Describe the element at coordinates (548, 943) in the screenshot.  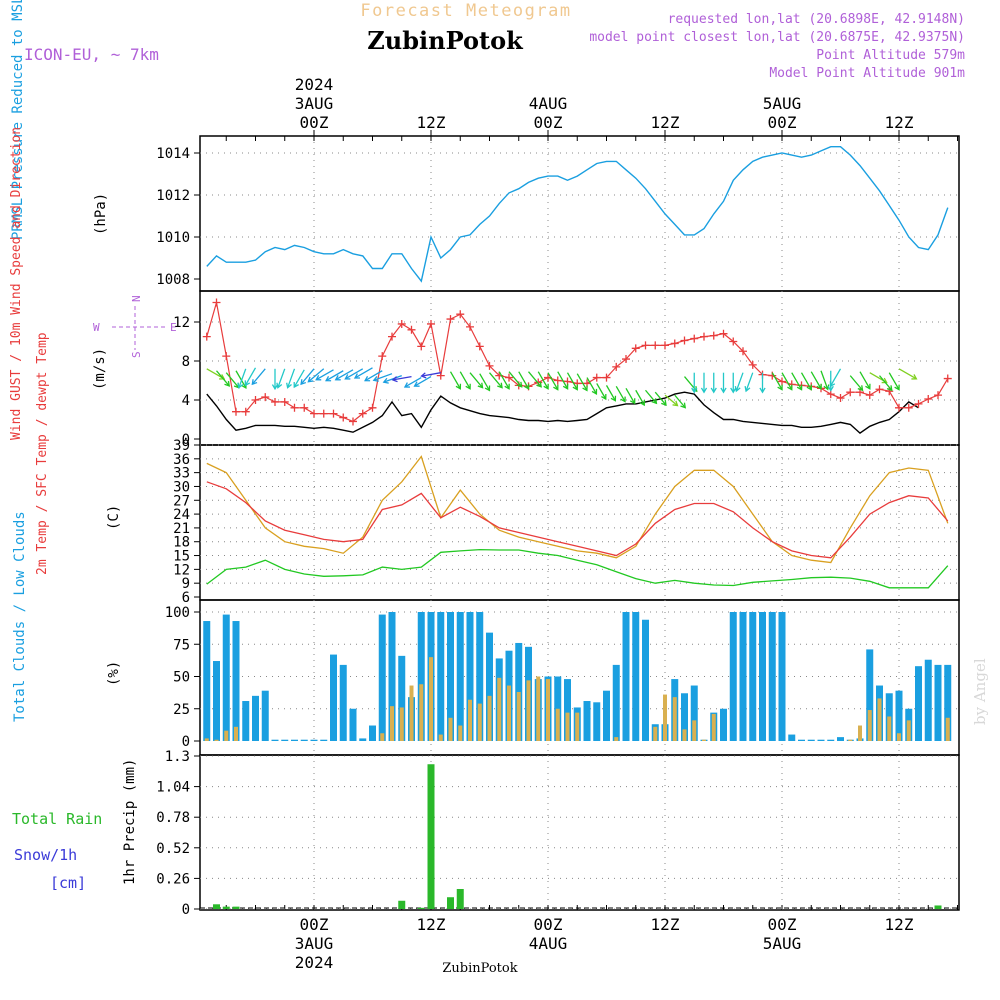
I see `bottom-time-label: 4AUG` at that location.